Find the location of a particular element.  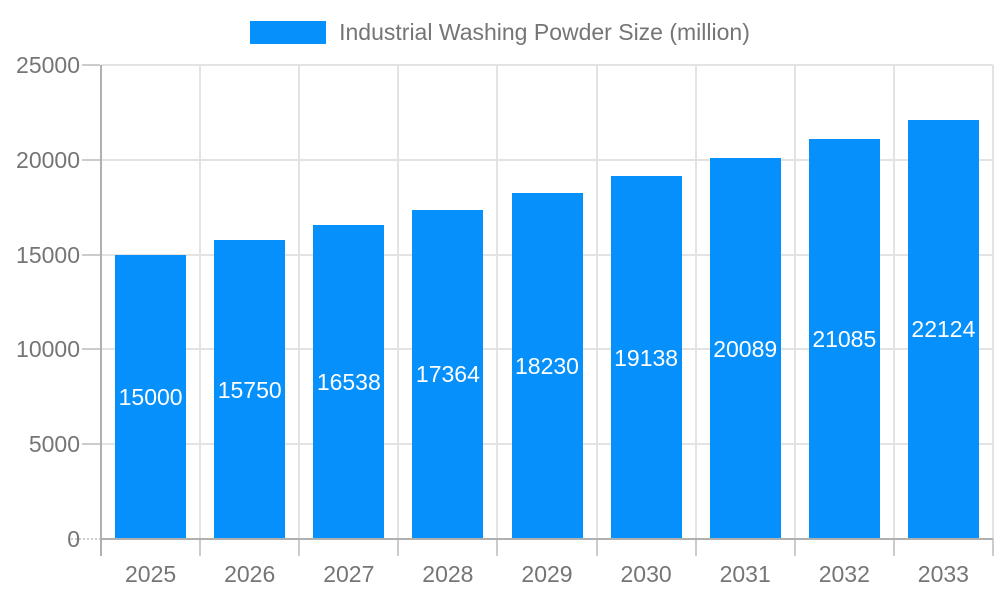

bar-value-label: 15750 is located at coordinates (249, 389).